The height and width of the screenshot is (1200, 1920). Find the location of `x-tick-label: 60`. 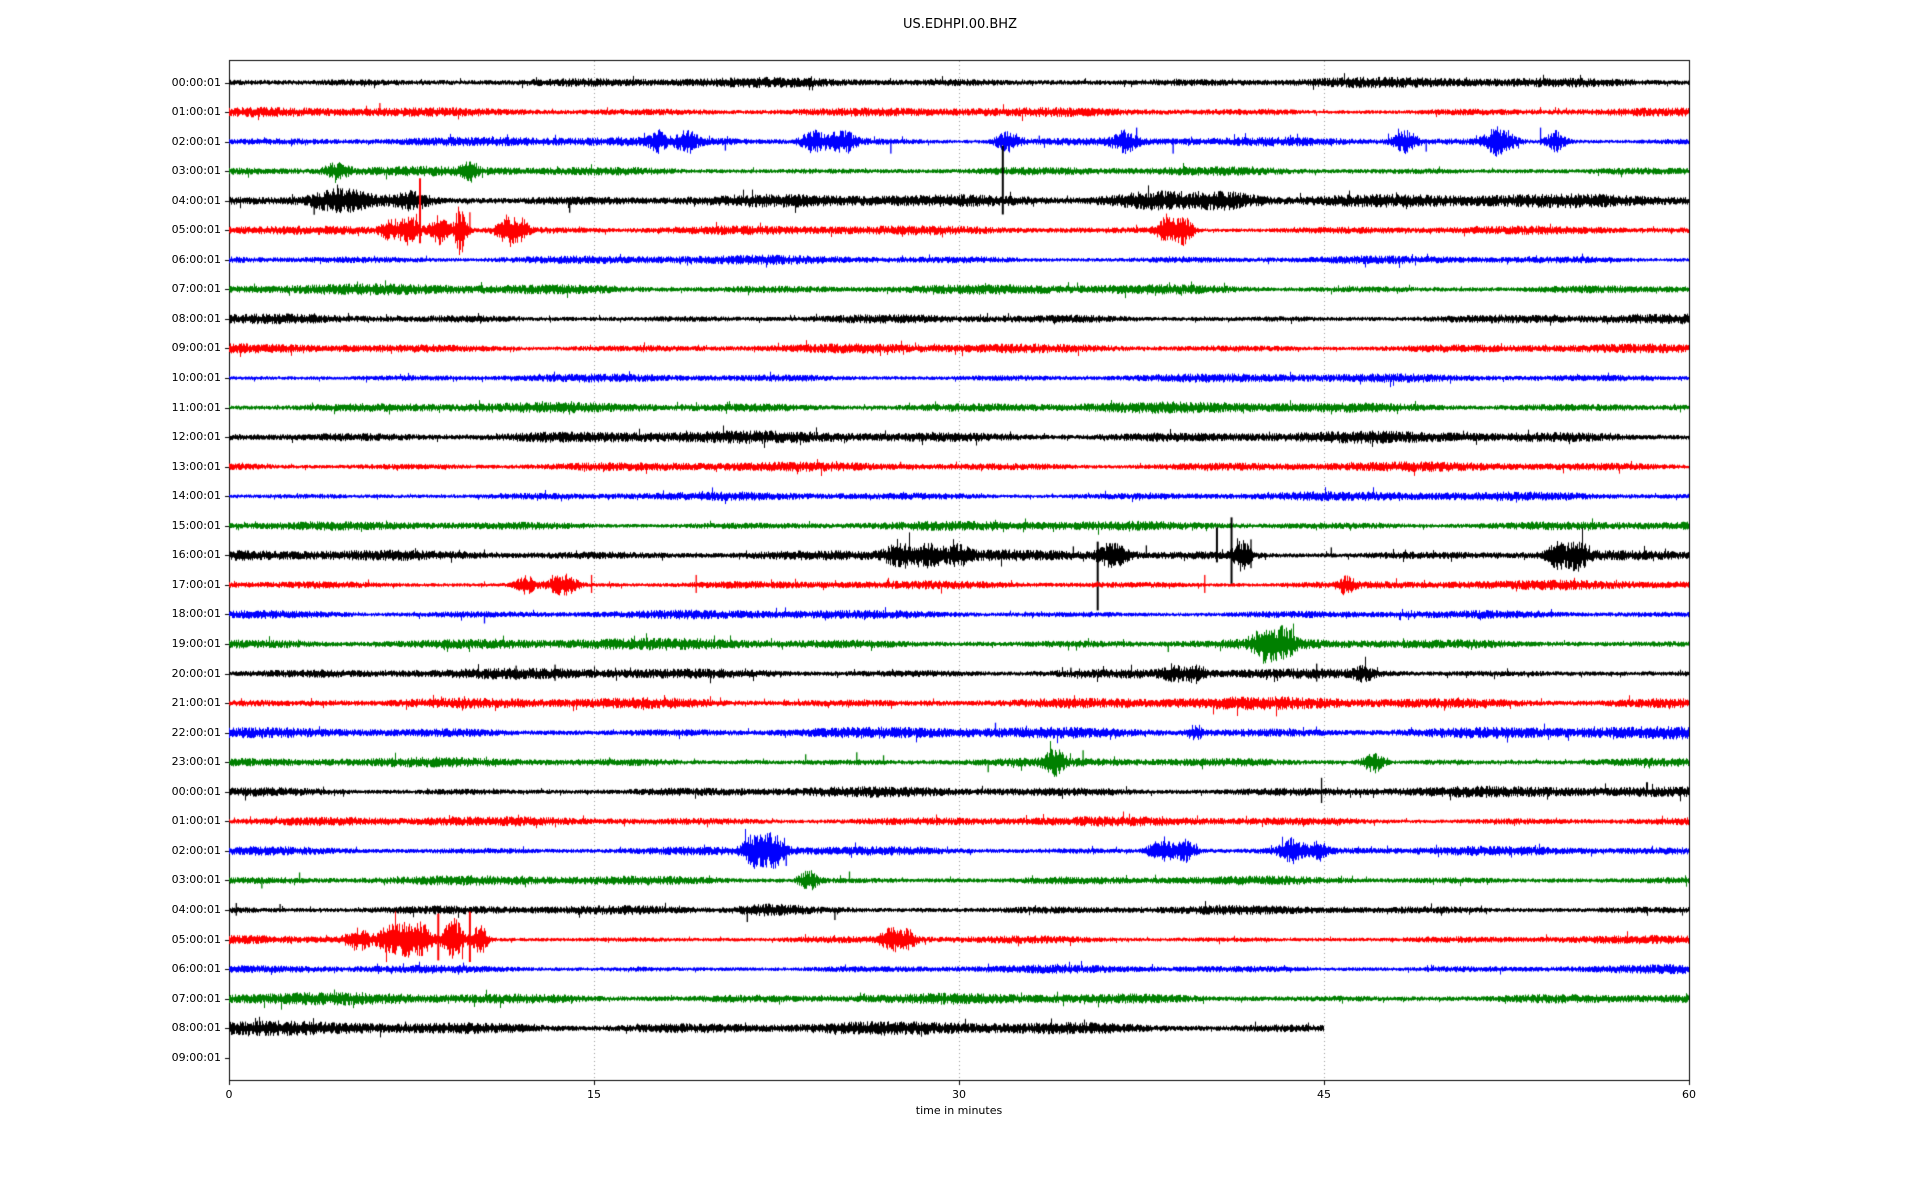

x-tick-label: 60 is located at coordinates (1689, 1094).